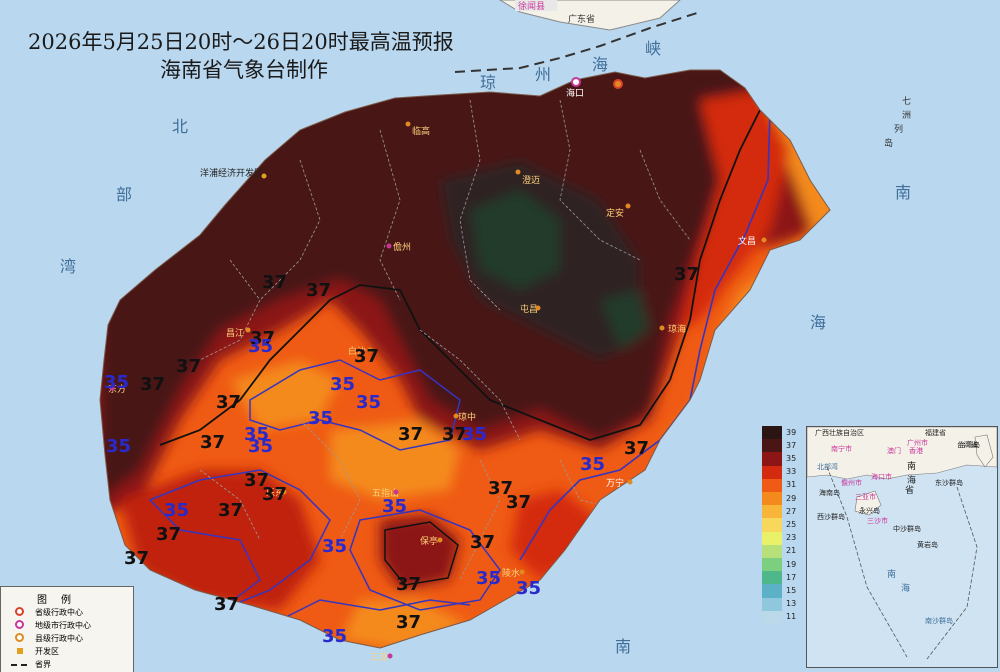  Describe the element at coordinates (59, 612) in the screenshot. I see `map-key-label: 省级行政中心` at that location.